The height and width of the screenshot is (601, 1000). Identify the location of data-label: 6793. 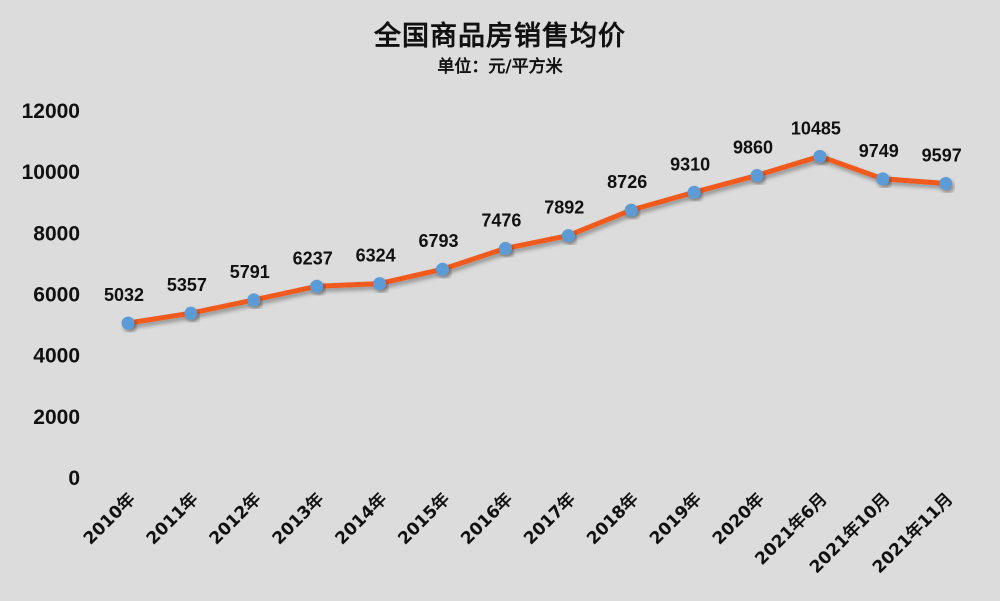
(438, 241).